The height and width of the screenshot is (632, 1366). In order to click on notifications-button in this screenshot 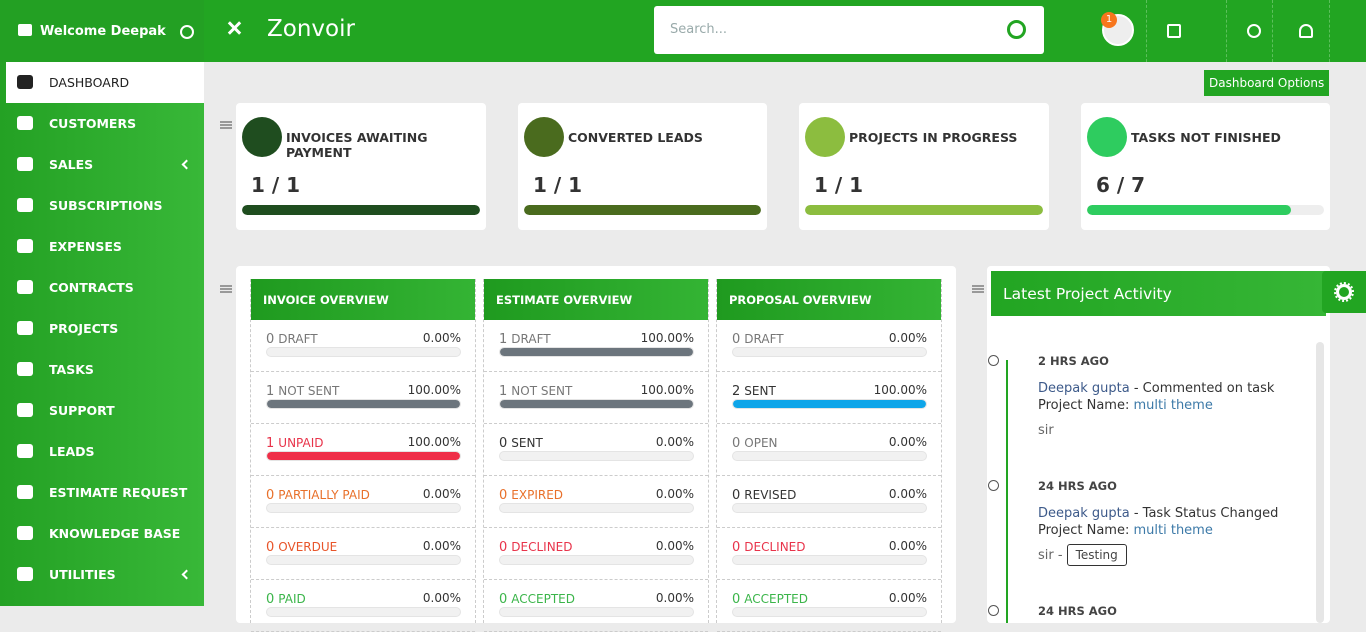, I will do `click(1306, 31)`.